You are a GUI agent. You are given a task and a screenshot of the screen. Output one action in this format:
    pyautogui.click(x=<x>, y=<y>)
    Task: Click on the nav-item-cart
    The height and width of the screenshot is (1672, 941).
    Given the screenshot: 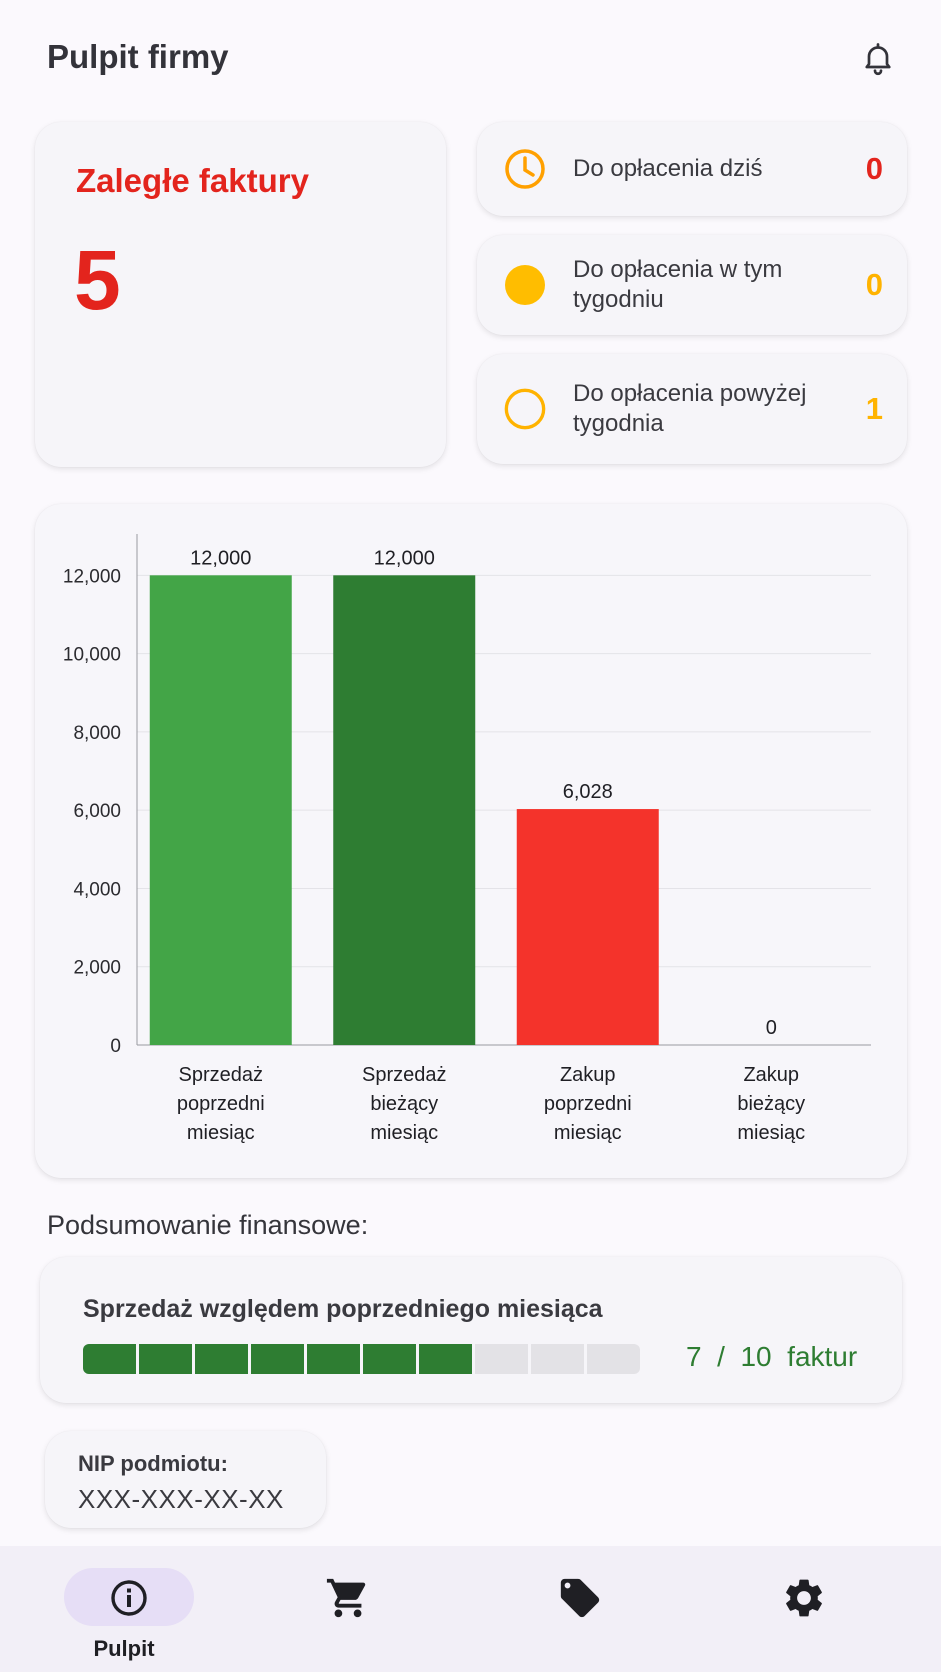 What is the action you would take?
    pyautogui.click(x=348, y=1609)
    